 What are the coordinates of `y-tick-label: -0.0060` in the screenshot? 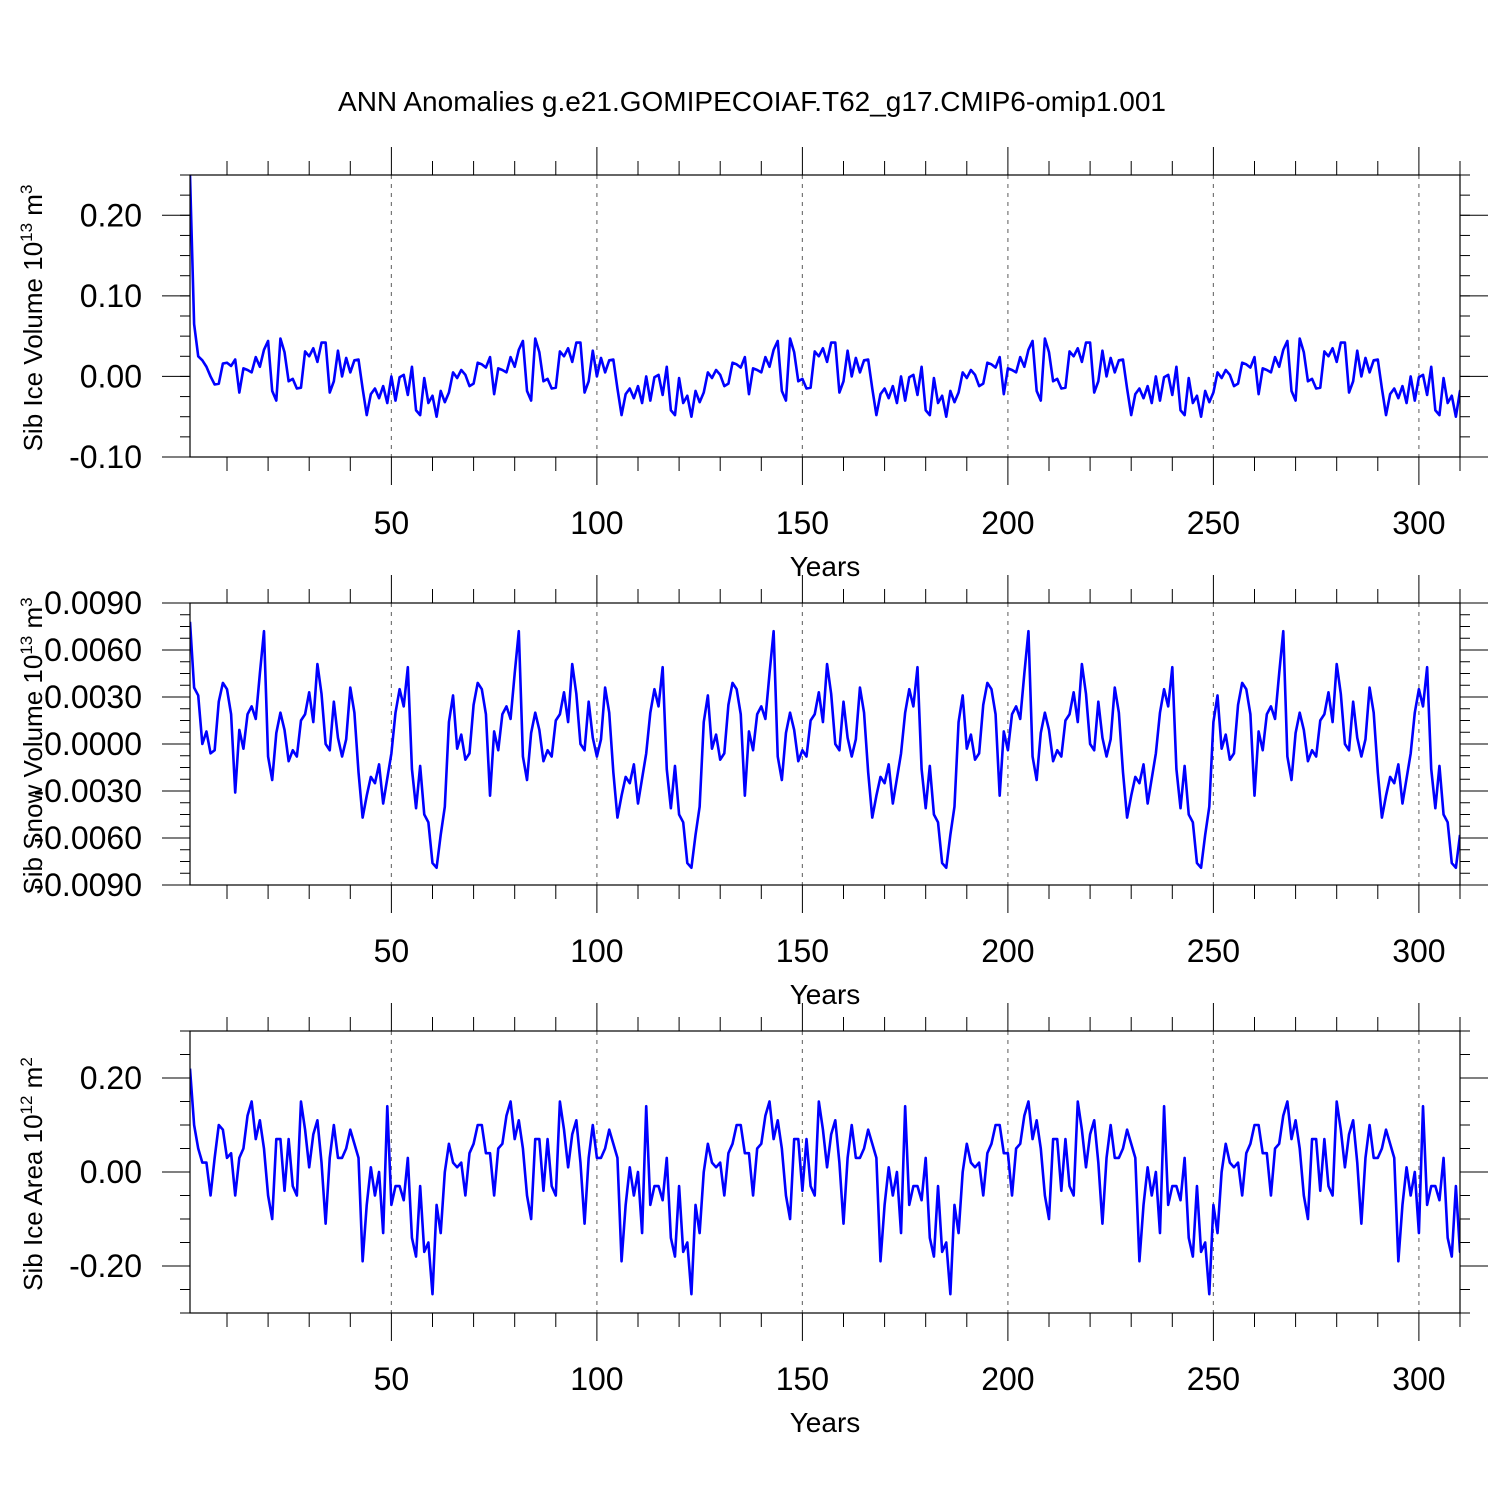 It's located at (87, 838).